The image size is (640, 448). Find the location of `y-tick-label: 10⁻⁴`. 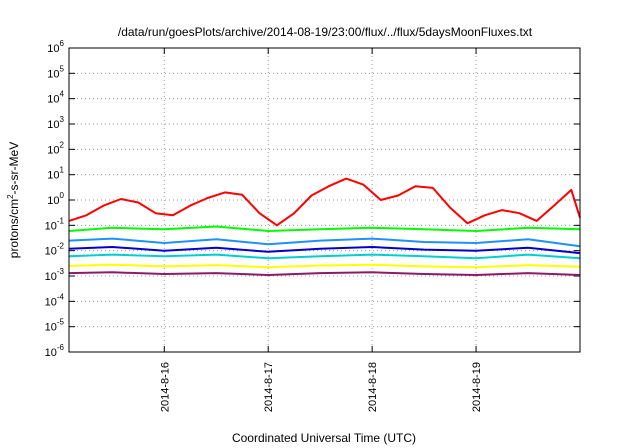

y-tick-label: 10⁻⁴ is located at coordinates (55, 300).